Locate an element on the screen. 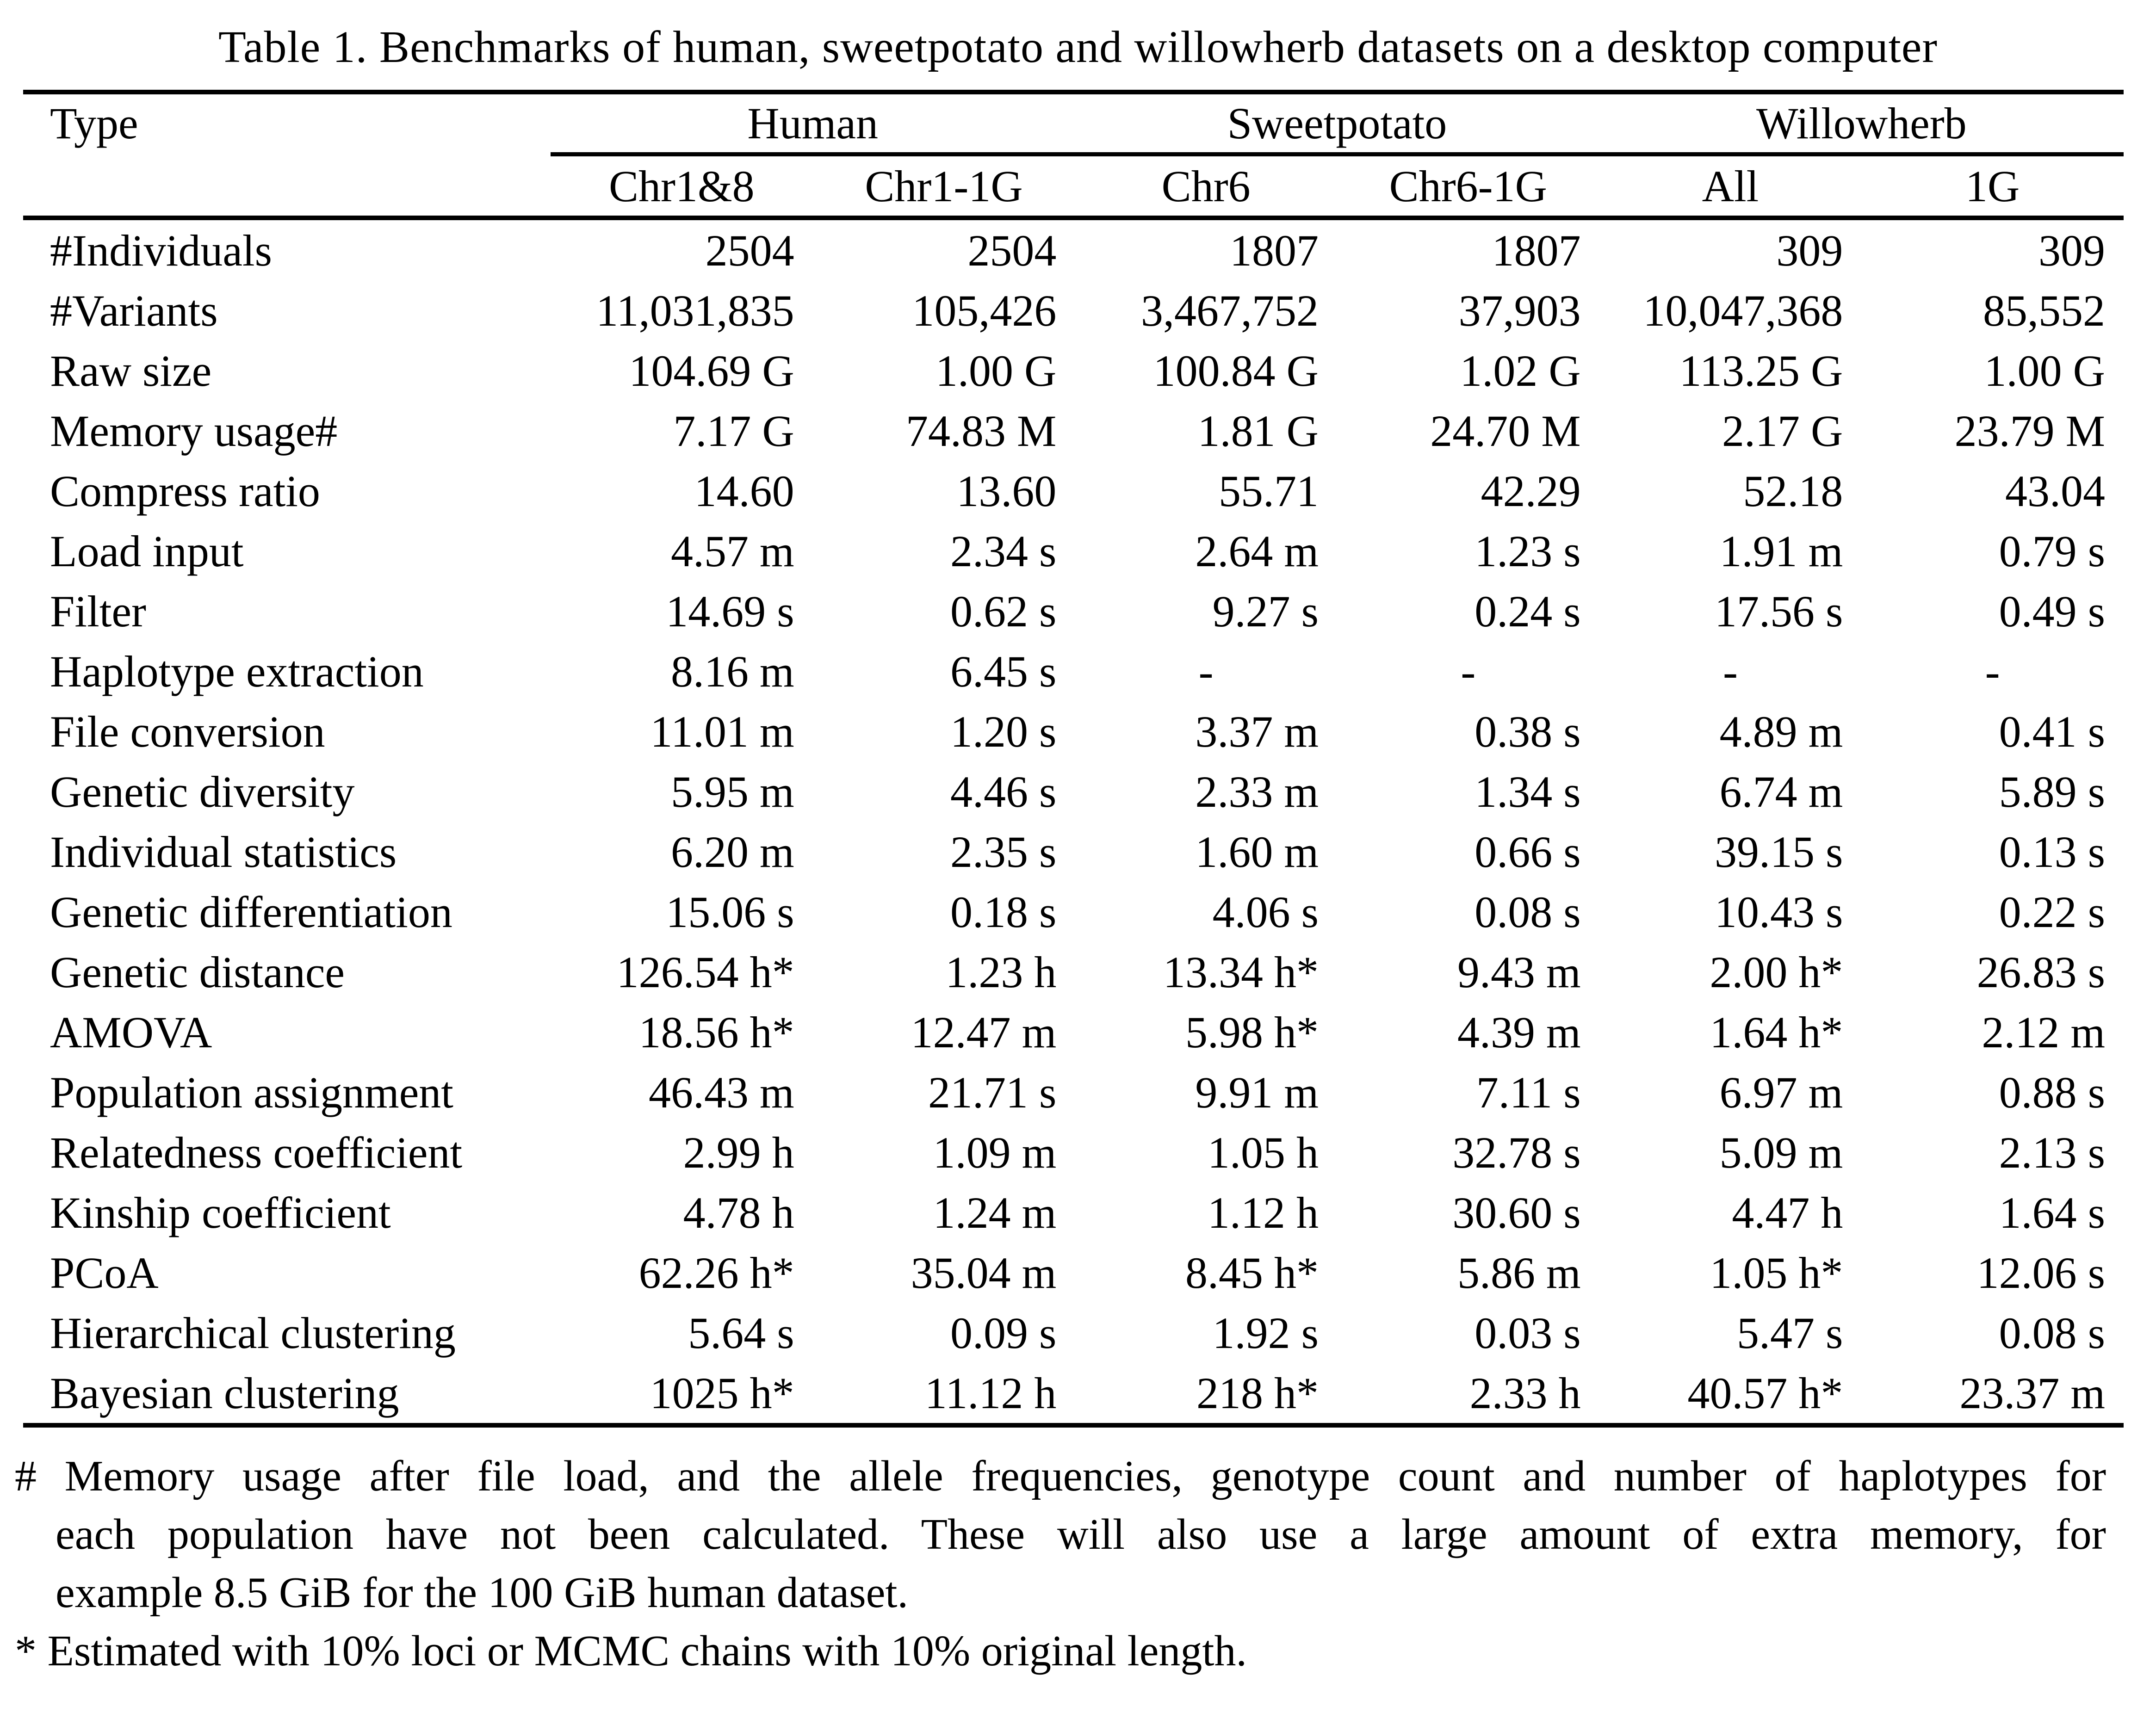  cell-value: 32.78 s is located at coordinates (1516, 1152).